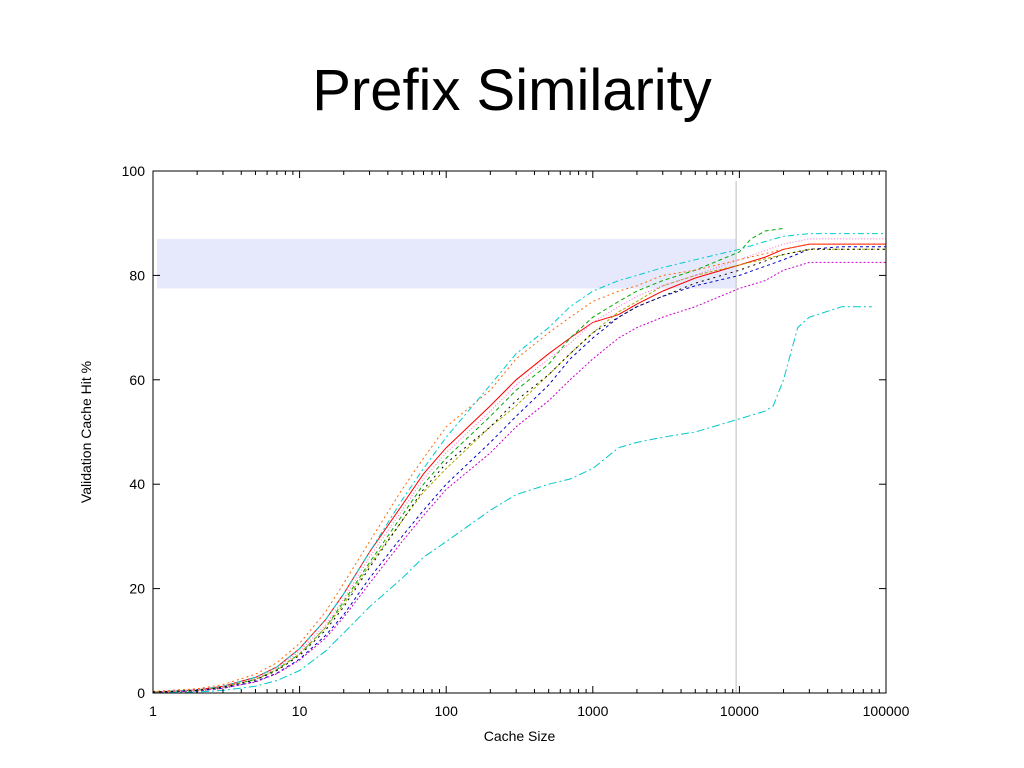 Image resolution: width=1024 pixels, height=768 pixels. What do you see at coordinates (134, 171) in the screenshot?
I see `y-tick-label: 100` at bounding box center [134, 171].